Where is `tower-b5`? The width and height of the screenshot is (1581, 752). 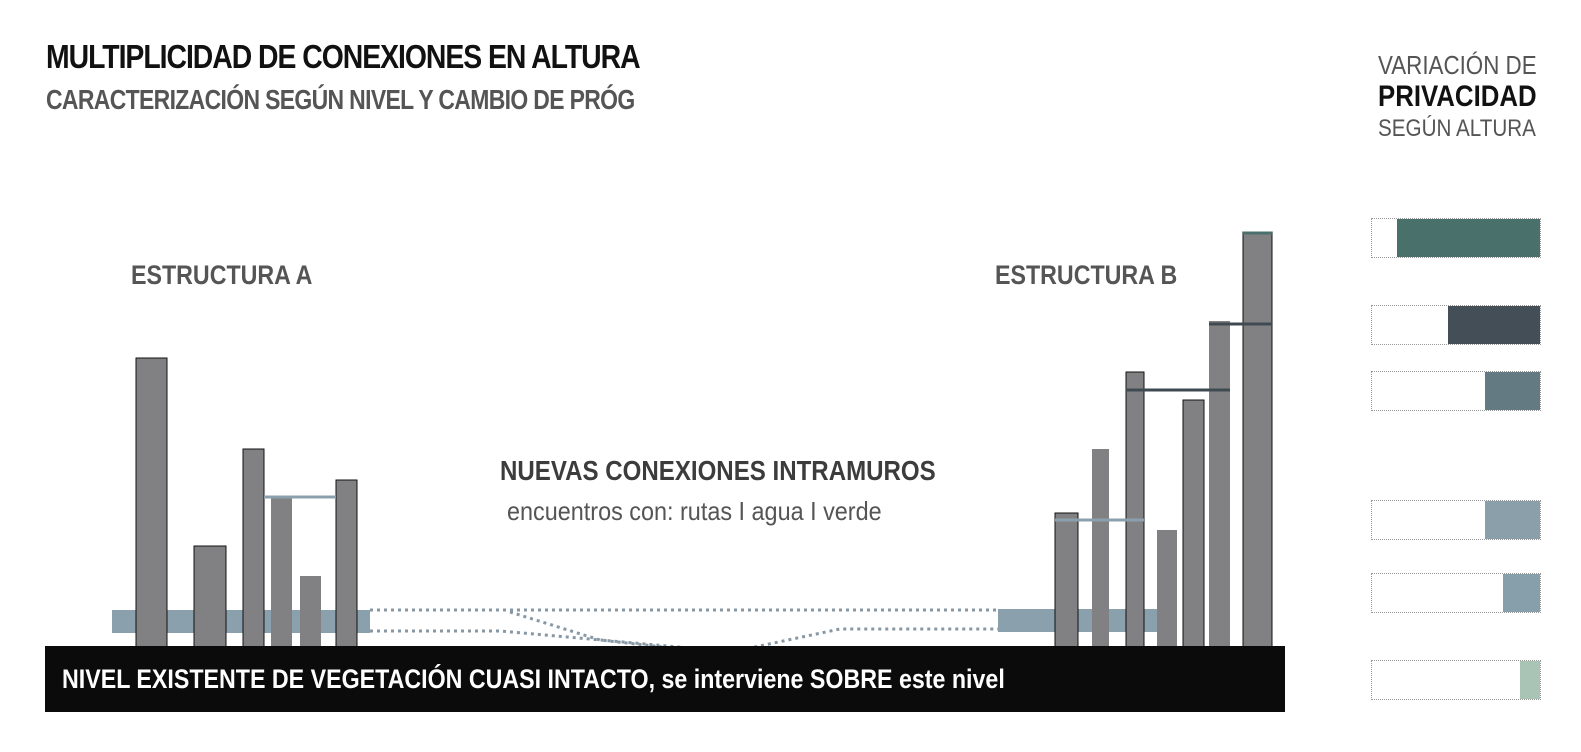 tower-b5 is located at coordinates (1193, 529).